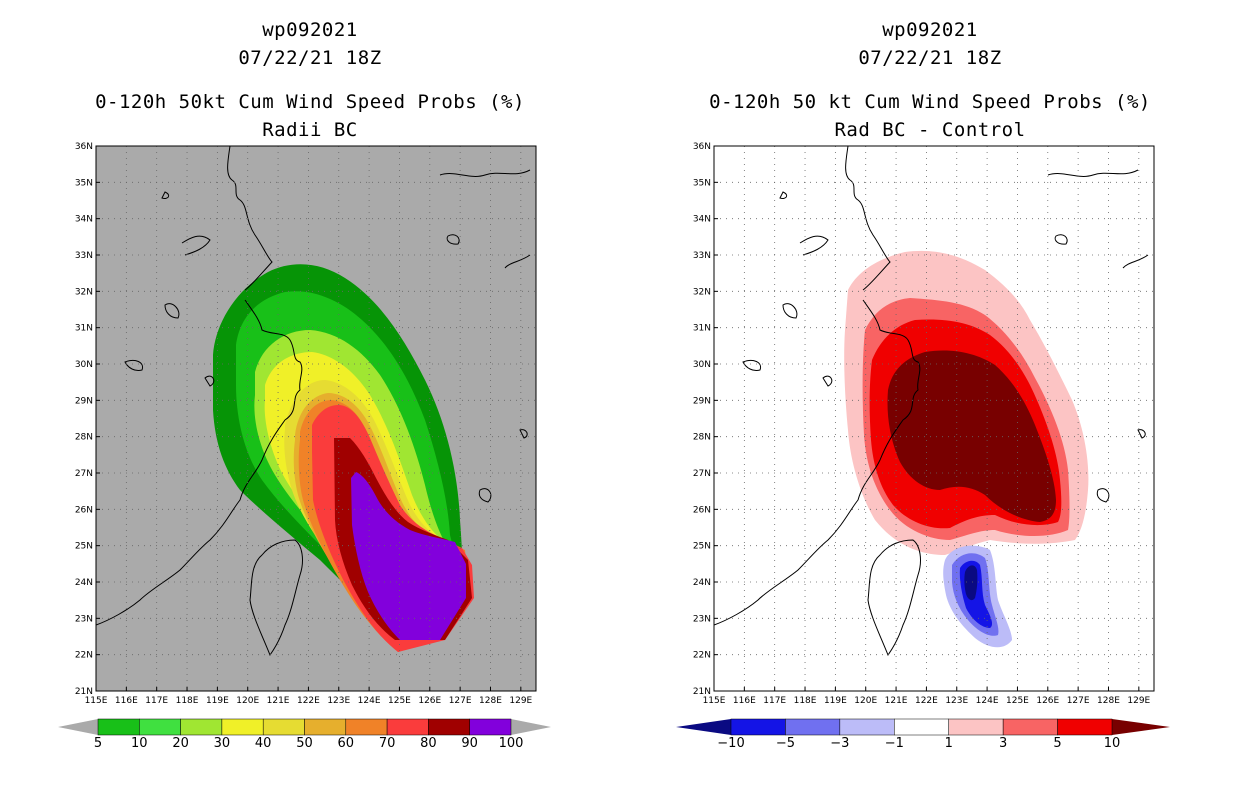  I want to click on left-colorbar-label: 40, so click(263, 743).